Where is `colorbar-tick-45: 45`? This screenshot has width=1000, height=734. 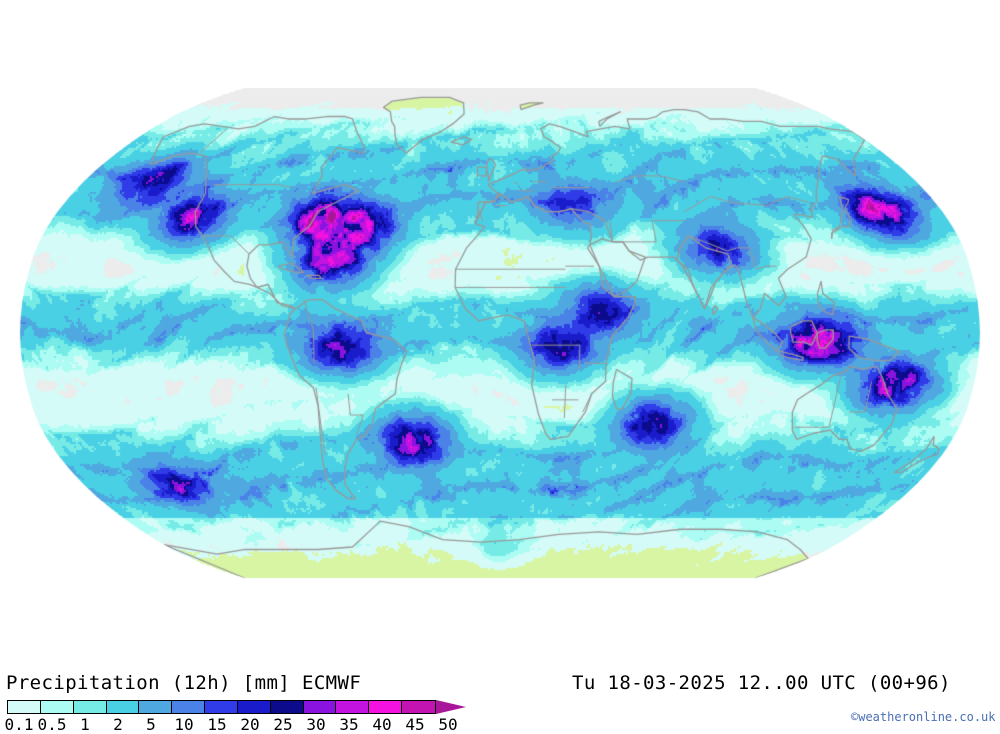
colorbar-tick-45: 45 is located at coordinates (415, 724).